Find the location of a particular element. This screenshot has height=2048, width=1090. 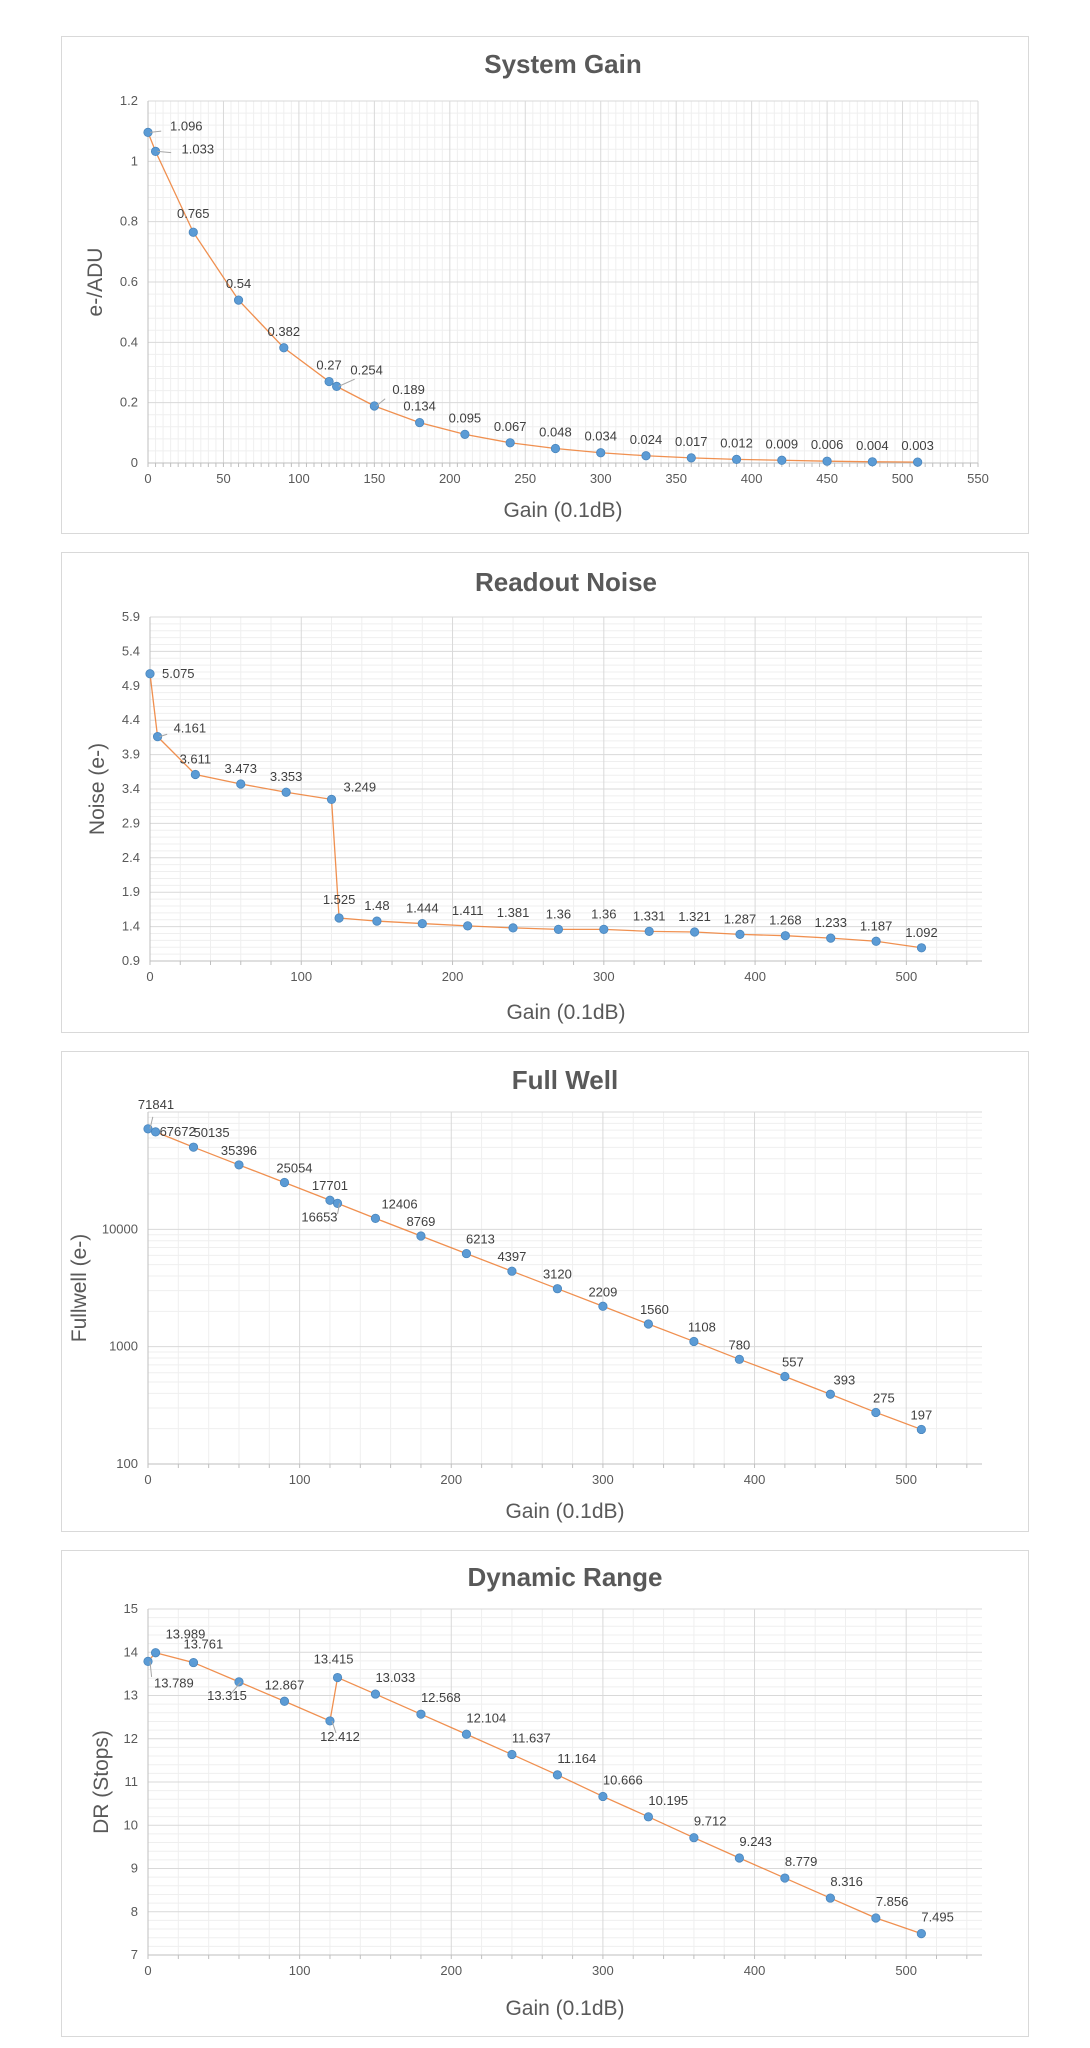

x-tick-label: 50 is located at coordinates (223, 478).